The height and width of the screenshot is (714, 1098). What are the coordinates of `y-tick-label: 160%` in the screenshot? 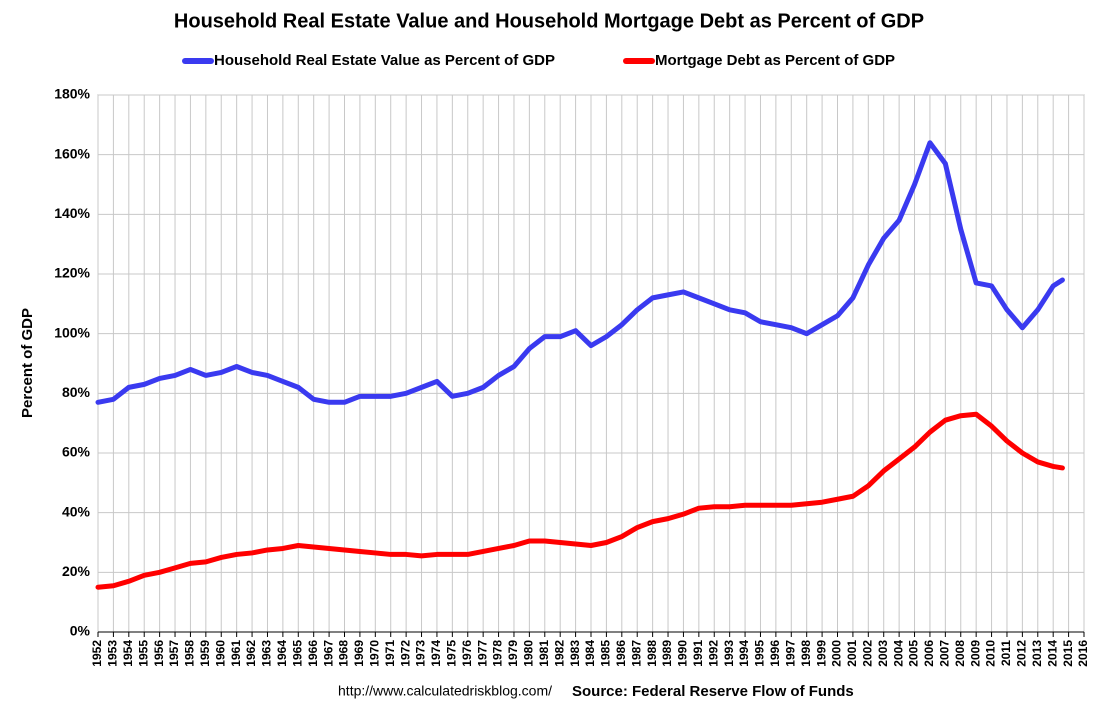 It's located at (72, 153).